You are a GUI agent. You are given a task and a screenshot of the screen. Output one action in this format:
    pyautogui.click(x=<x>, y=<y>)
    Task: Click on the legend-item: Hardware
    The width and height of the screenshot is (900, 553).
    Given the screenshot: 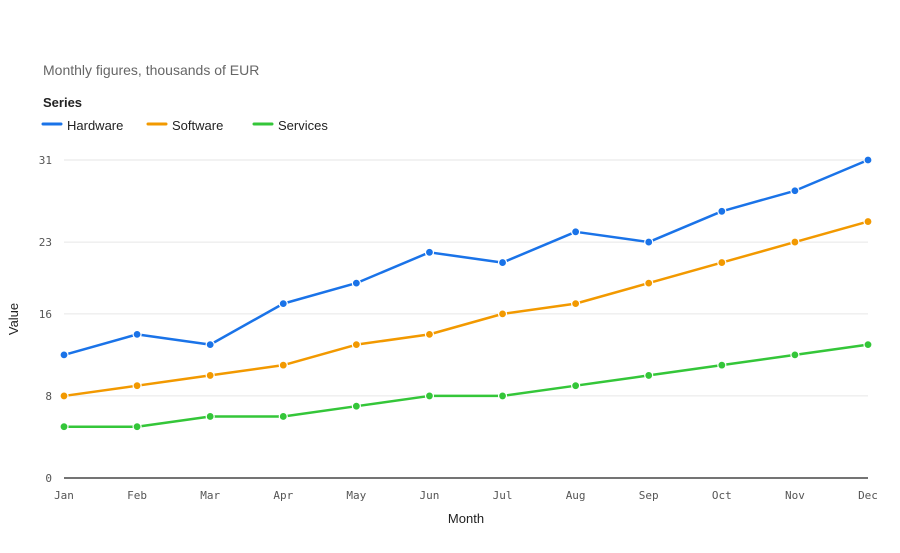 What is the action you would take?
    pyautogui.click(x=82, y=125)
    